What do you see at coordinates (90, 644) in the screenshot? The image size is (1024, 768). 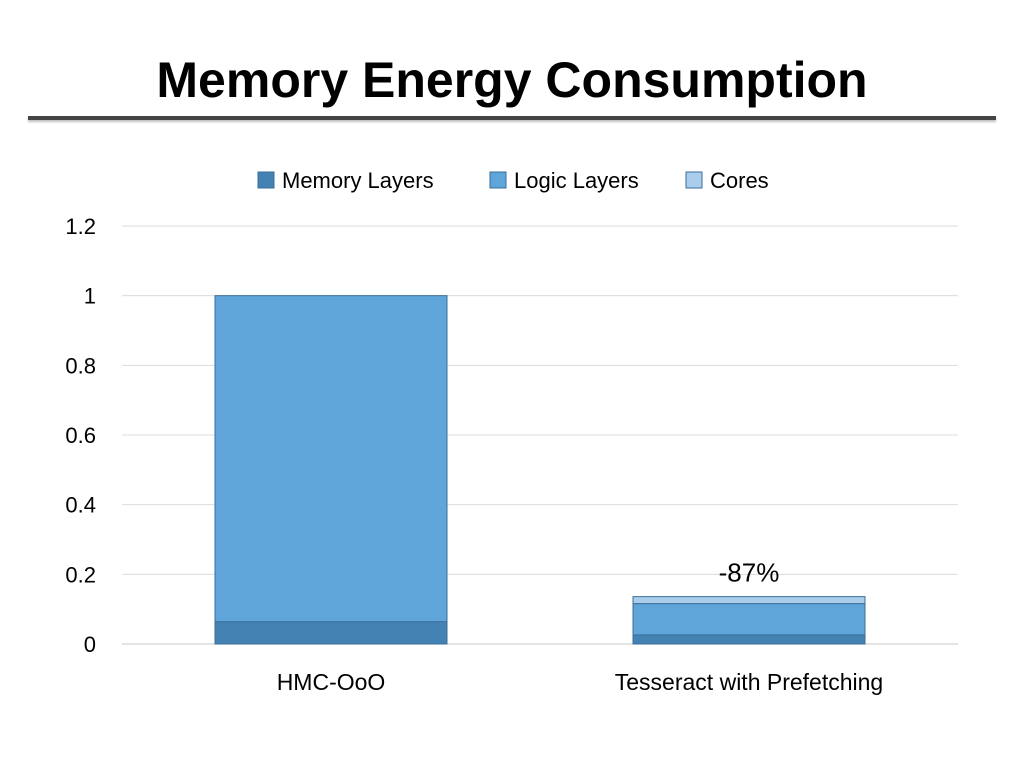 I see `y-tick-label: 0` at bounding box center [90, 644].